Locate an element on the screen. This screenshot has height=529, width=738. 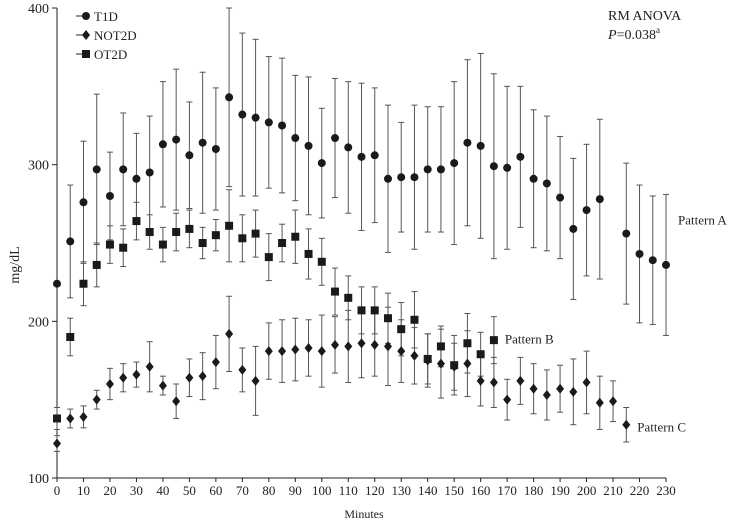
anova-title: RM ANOVA is located at coordinates (645, 16).